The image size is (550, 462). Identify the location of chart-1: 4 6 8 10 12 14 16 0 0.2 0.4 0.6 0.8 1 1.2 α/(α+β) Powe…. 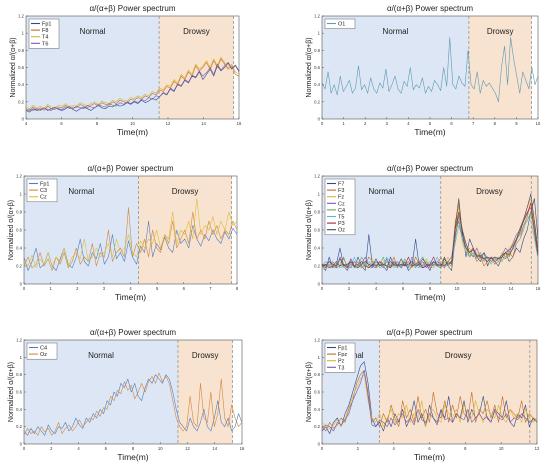
(126, 70).